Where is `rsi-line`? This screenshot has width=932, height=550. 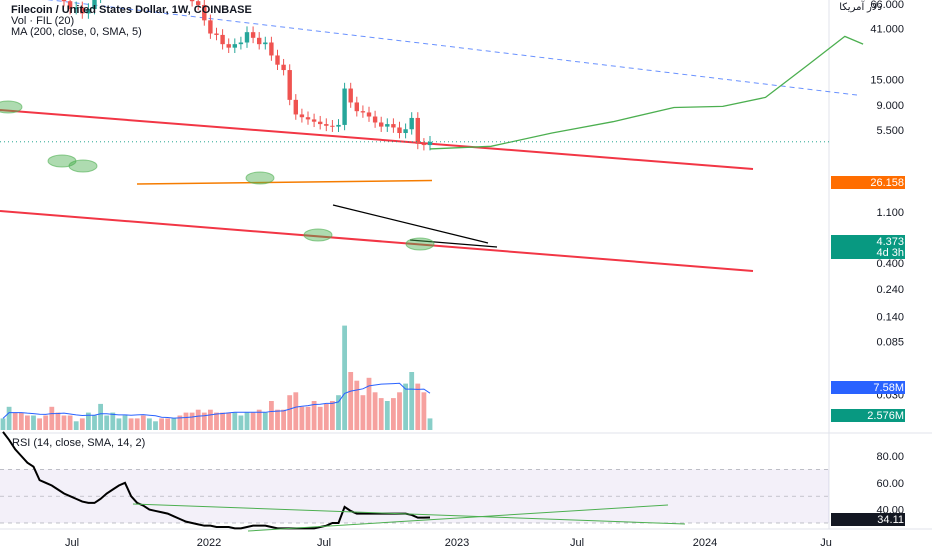
rsi-line is located at coordinates (216, 480).